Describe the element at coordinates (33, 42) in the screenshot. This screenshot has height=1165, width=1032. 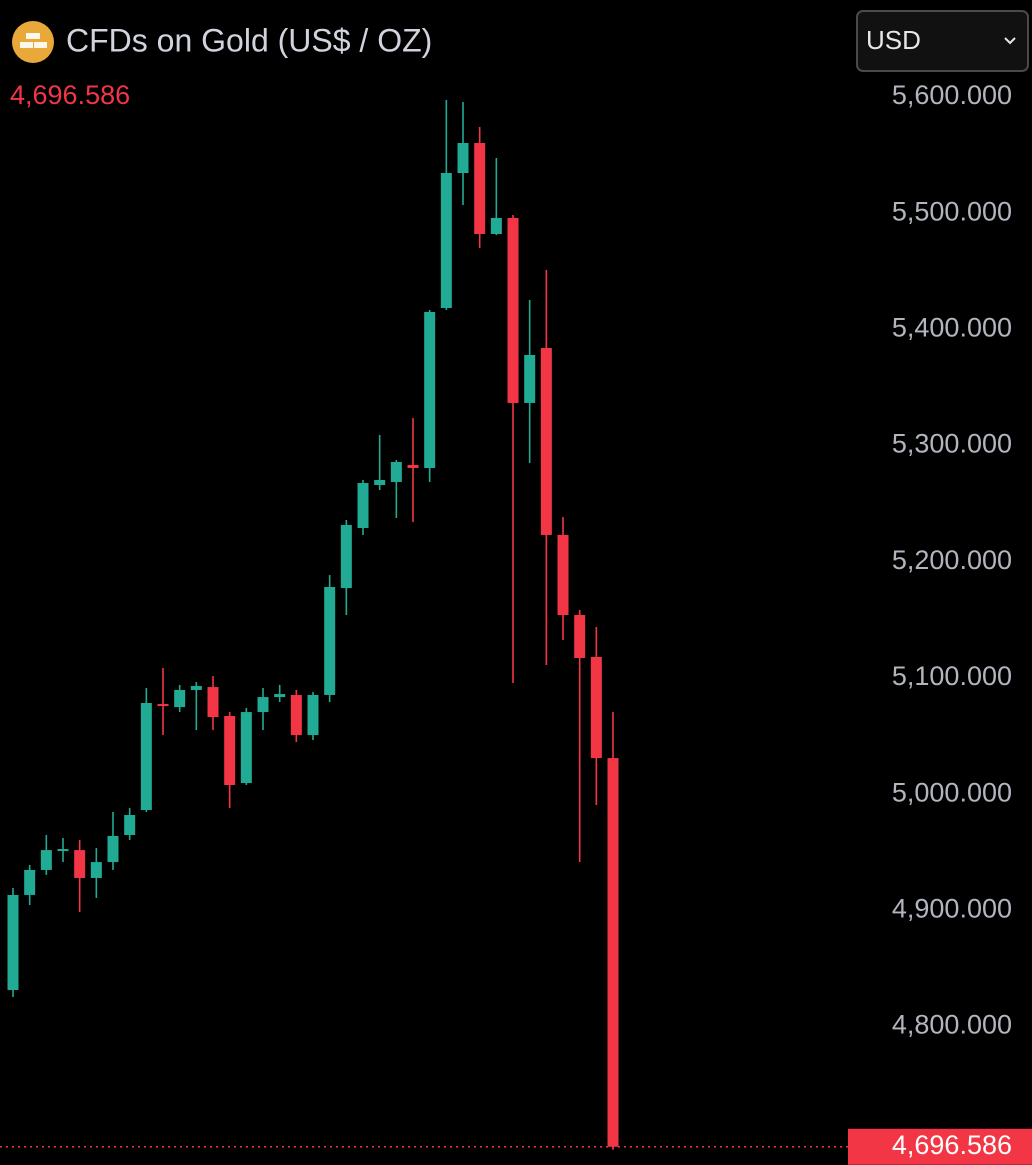
I see `gold-icon` at that location.